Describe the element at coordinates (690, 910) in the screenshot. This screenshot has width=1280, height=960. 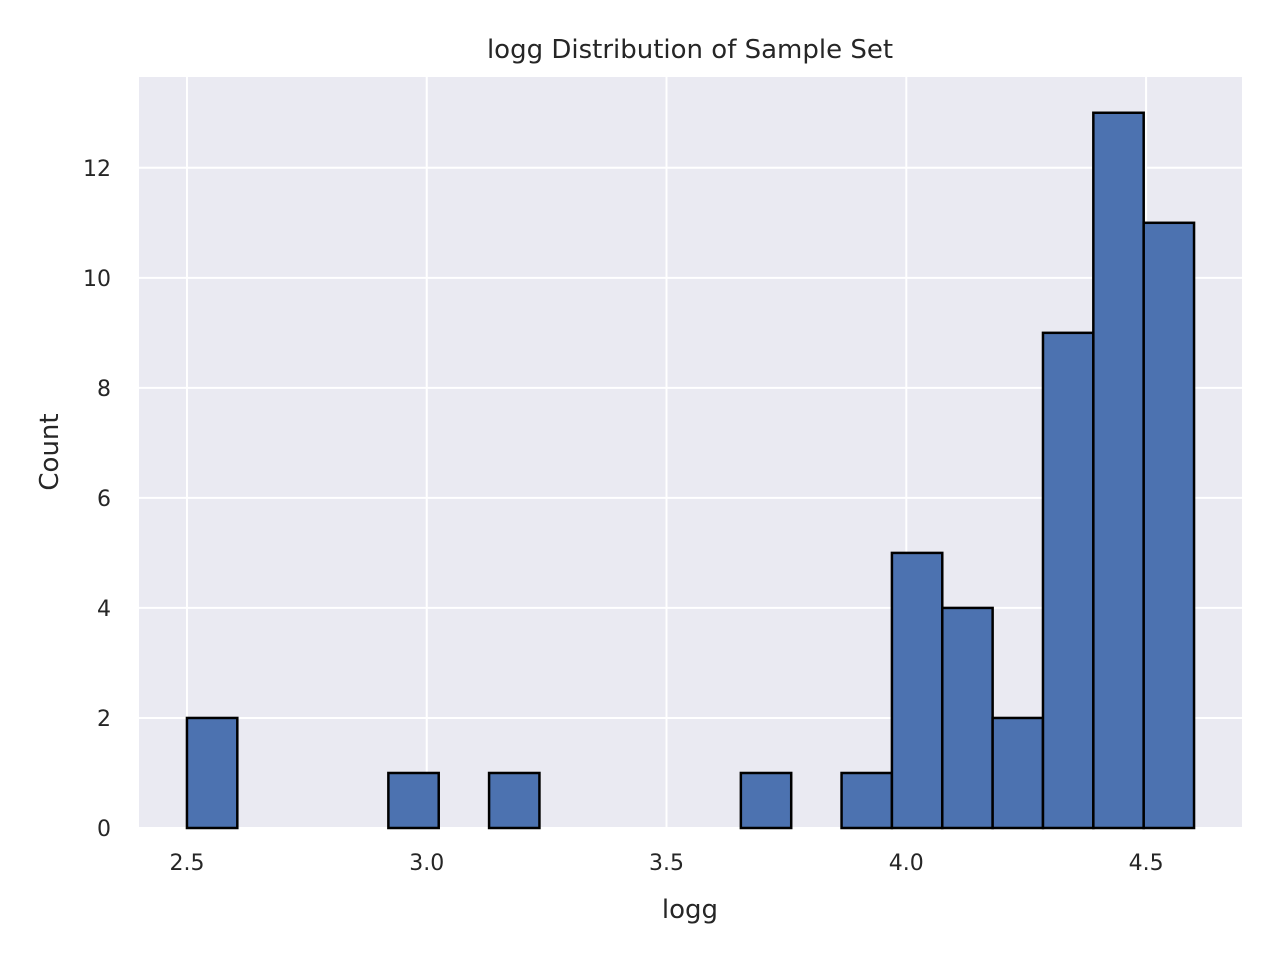
I see `x-axis-label: logg` at that location.